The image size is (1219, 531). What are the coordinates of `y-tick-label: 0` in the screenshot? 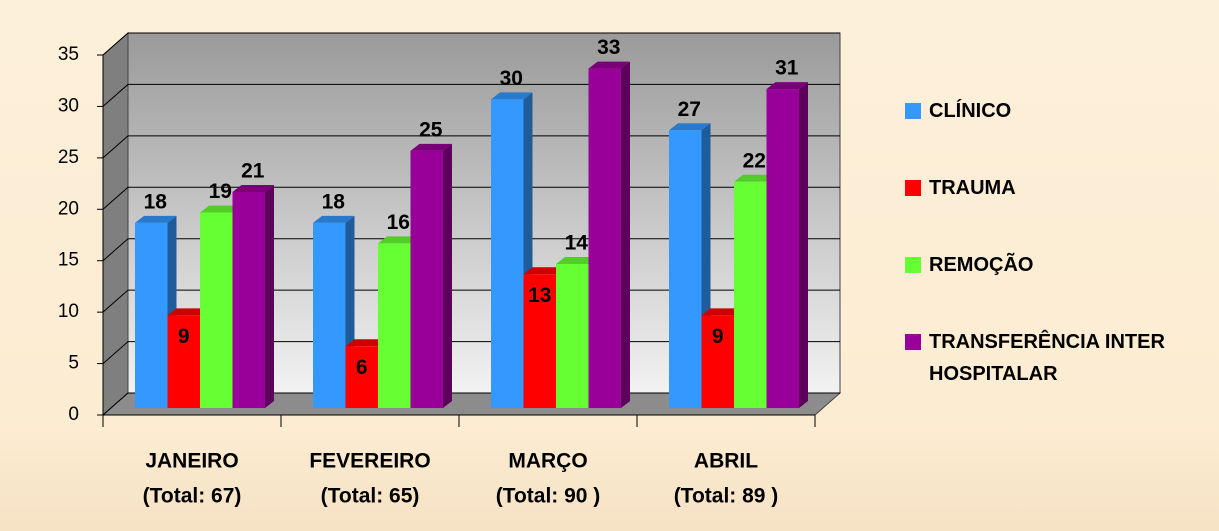 It's located at (73, 414).